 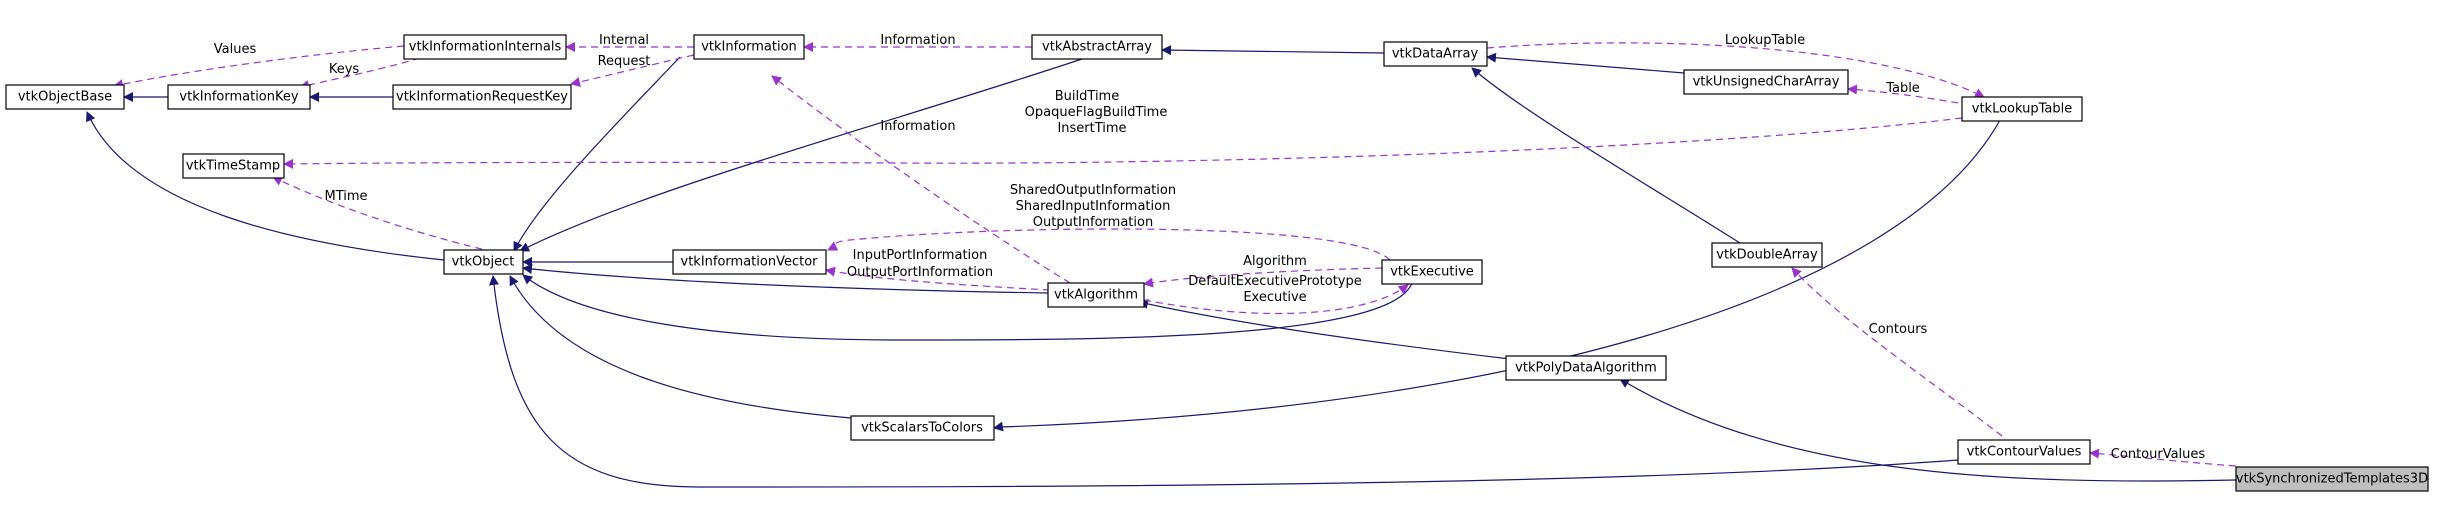 I want to click on node-label: vtkAlgorithm, so click(x=1096, y=295).